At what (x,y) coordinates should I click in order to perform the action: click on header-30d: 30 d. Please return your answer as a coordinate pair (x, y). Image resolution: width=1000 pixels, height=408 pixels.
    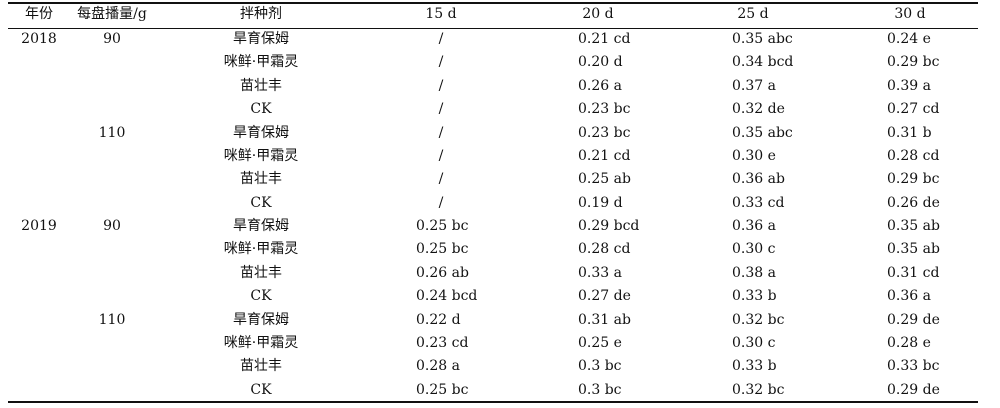
    Looking at the image, I should click on (910, 14).